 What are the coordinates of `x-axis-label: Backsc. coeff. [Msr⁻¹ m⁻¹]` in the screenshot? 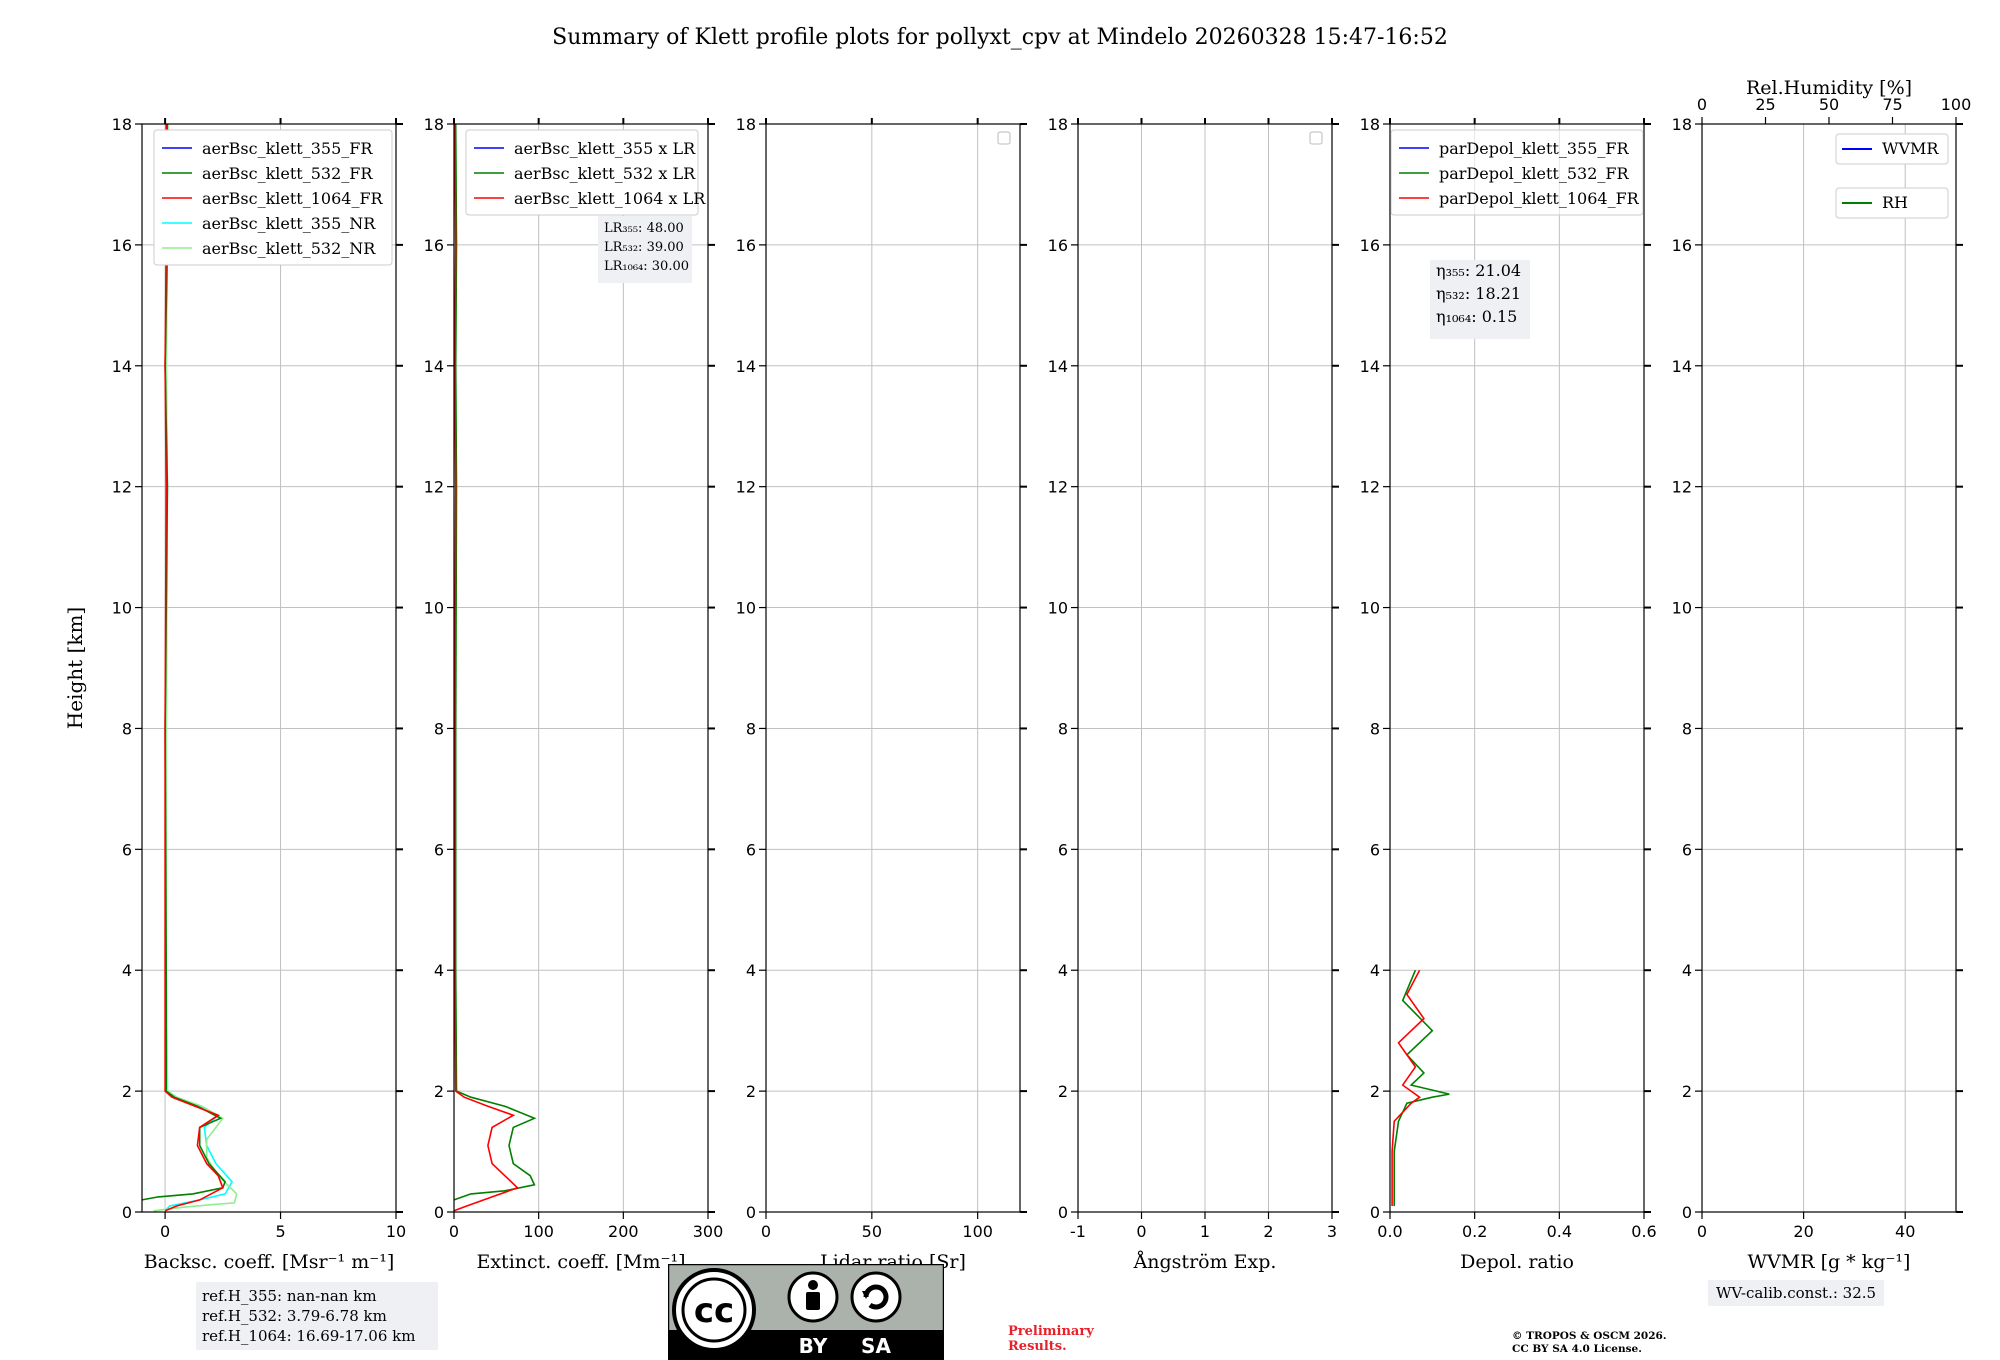 It's located at (269, 1262).